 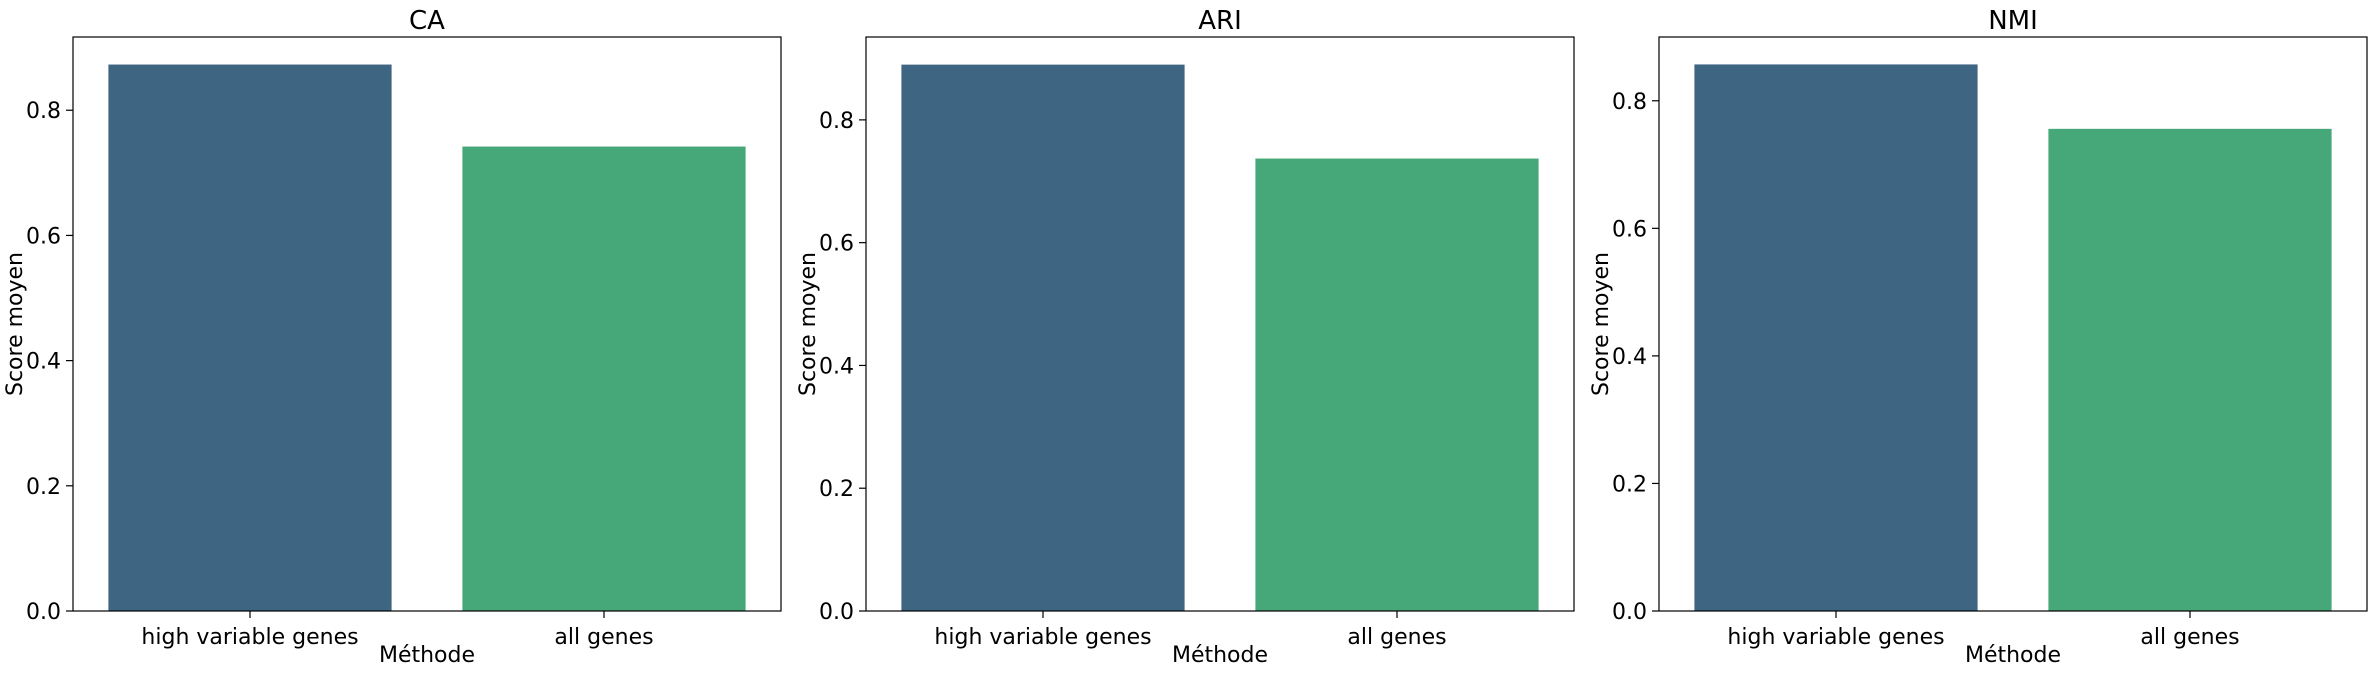 I want to click on chart-0-xtick-label-0: high variable genes, so click(x=249, y=637).